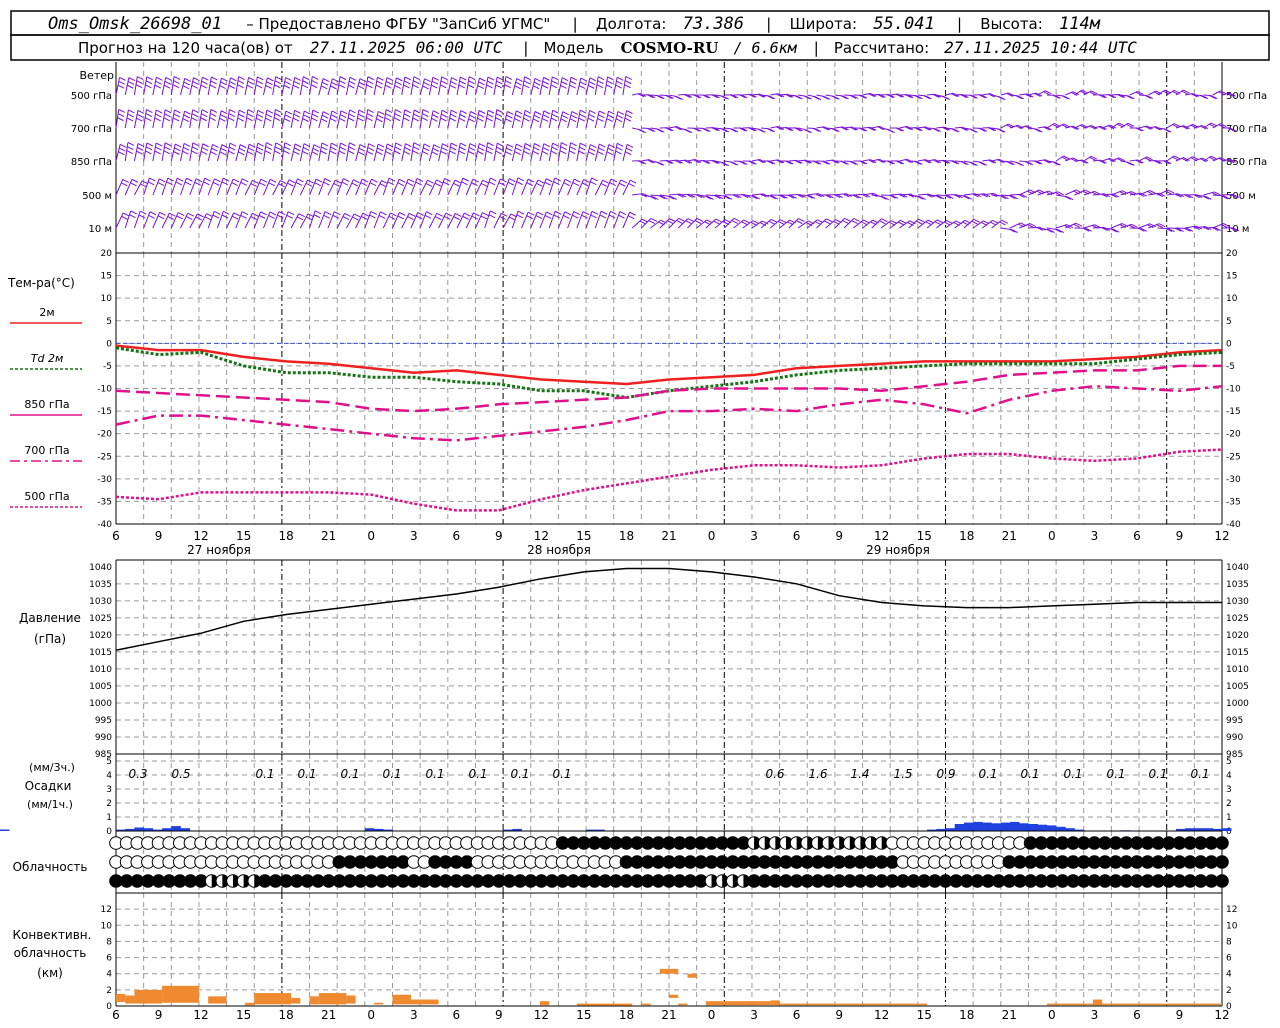 The height and width of the screenshot is (1028, 1280). I want to click on cloud-cover-symbol, so click(1222, 862).